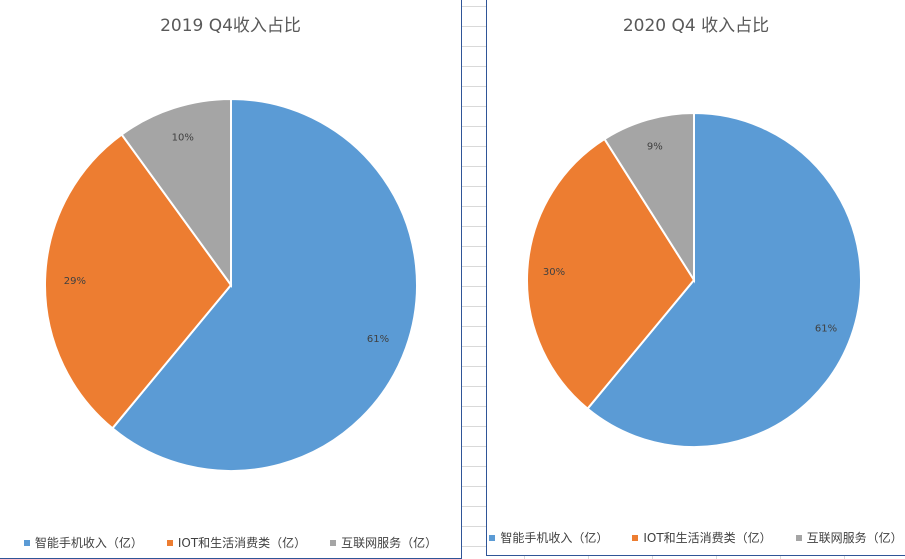 This screenshot has width=905, height=559. Describe the element at coordinates (75, 281) in the screenshot. I see `data-label: 29%` at that location.